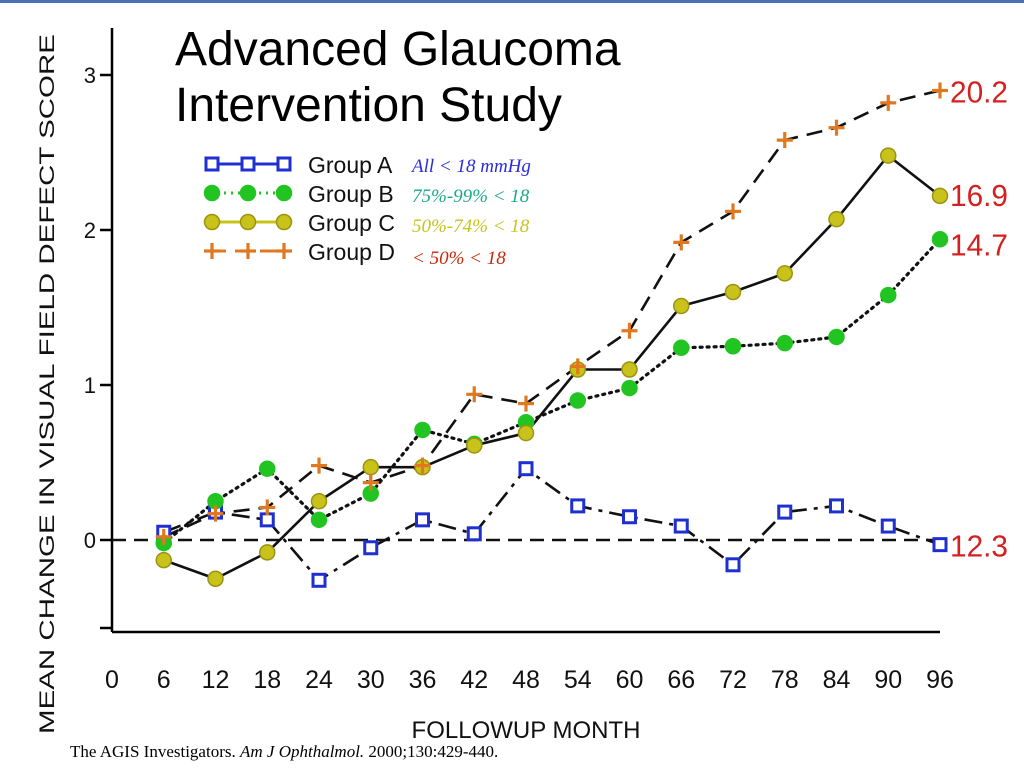  I want to click on x-tick-label: 72, so click(733, 680).